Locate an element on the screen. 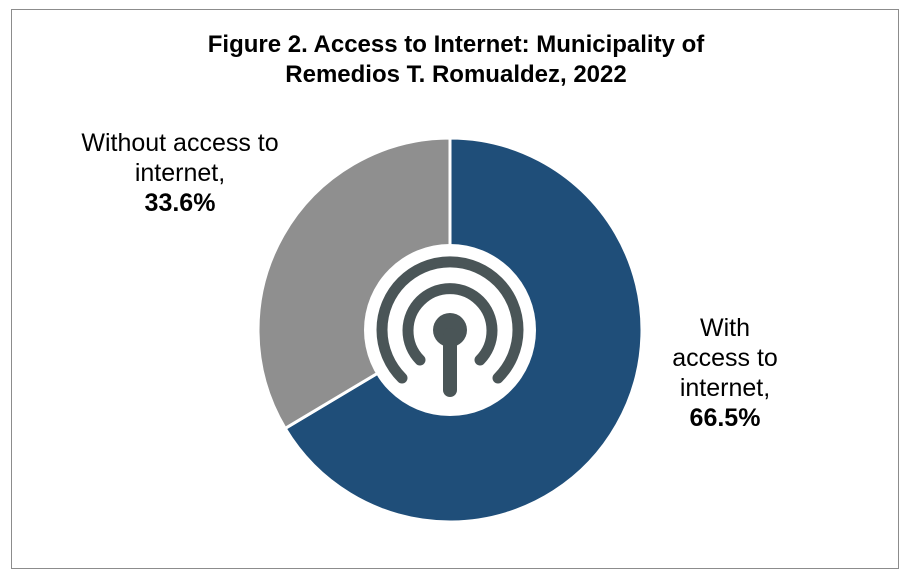 The height and width of the screenshot is (569, 912). slice-label-with-access: With access to internet, 66.5% is located at coordinates (725, 373).